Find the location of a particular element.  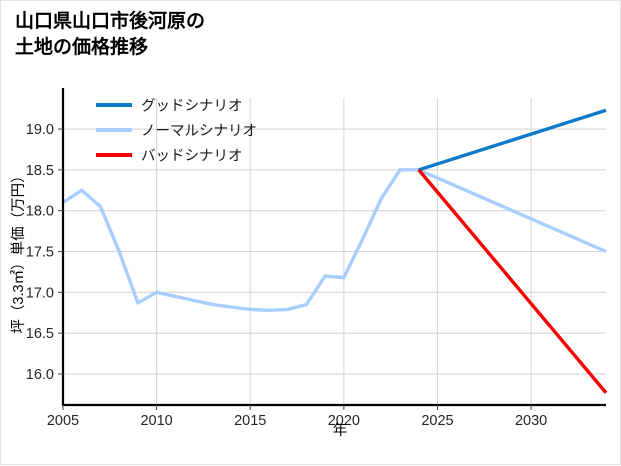

y-axis-title: 坪（3.3㎡）単価（万円） is located at coordinates (18, 250).